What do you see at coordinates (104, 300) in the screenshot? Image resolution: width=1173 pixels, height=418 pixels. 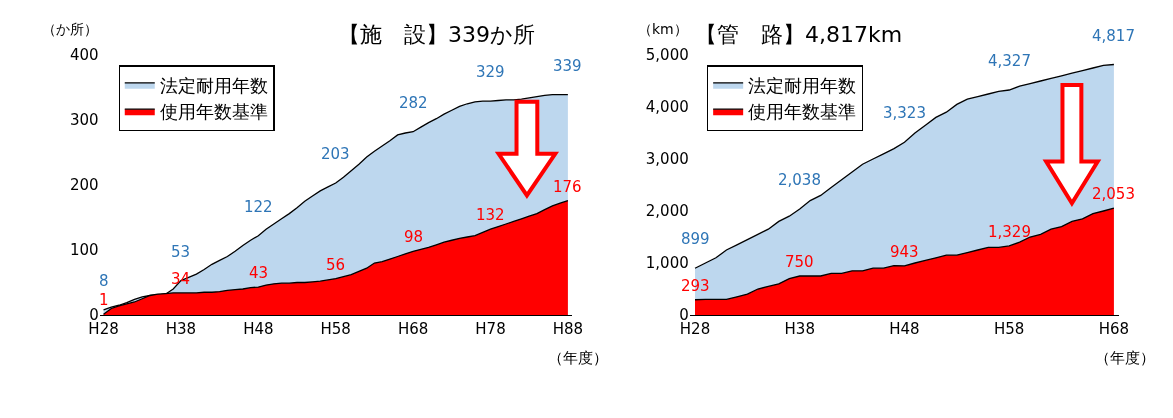 I see `data-label: 1` at bounding box center [104, 300].